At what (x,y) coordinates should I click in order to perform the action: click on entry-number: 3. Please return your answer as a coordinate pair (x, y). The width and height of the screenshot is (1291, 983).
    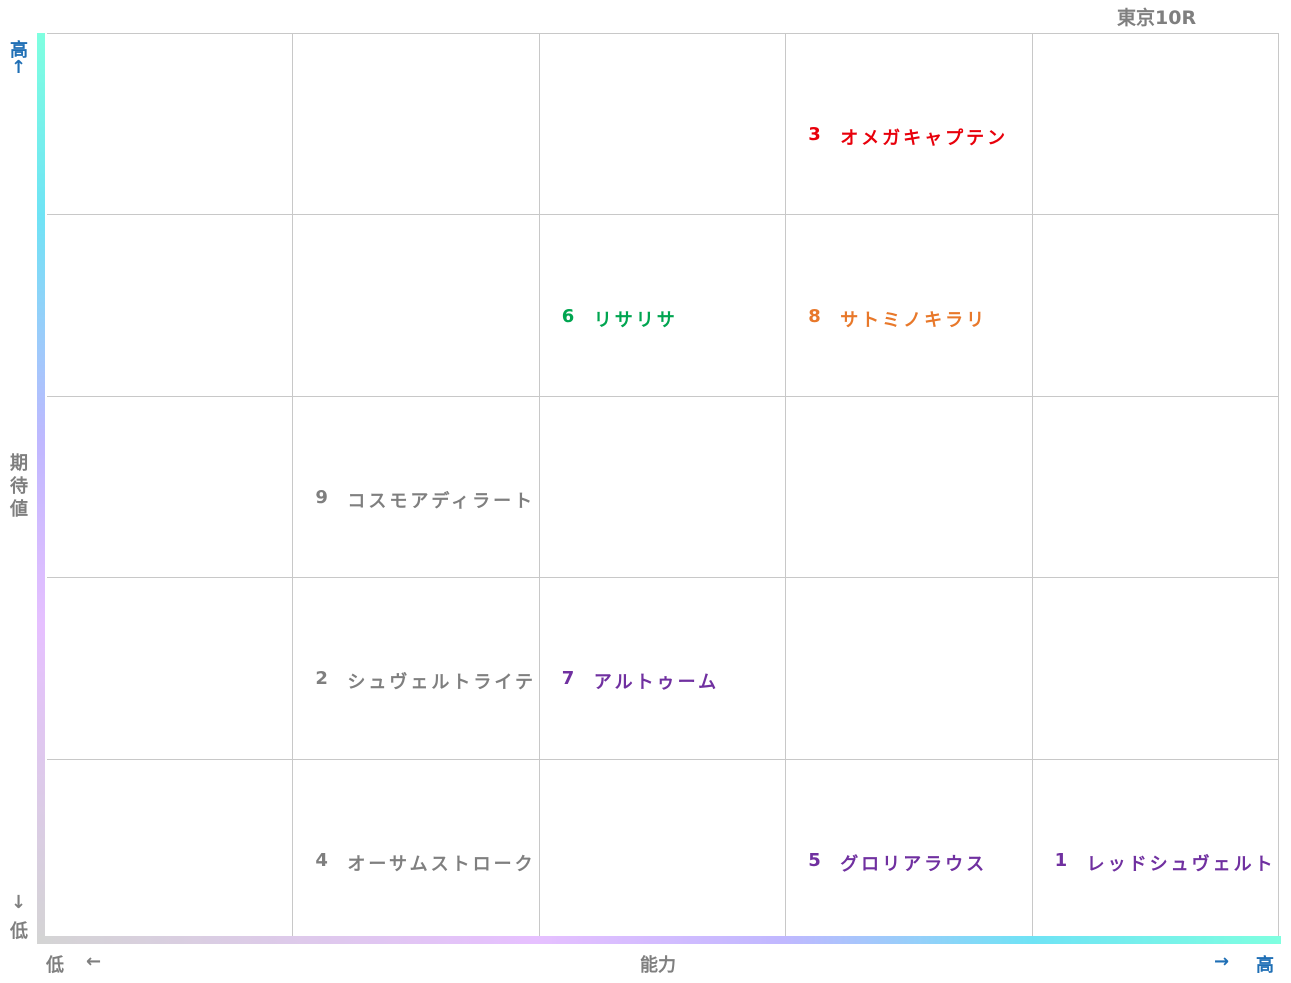
    Looking at the image, I should click on (816, 135).